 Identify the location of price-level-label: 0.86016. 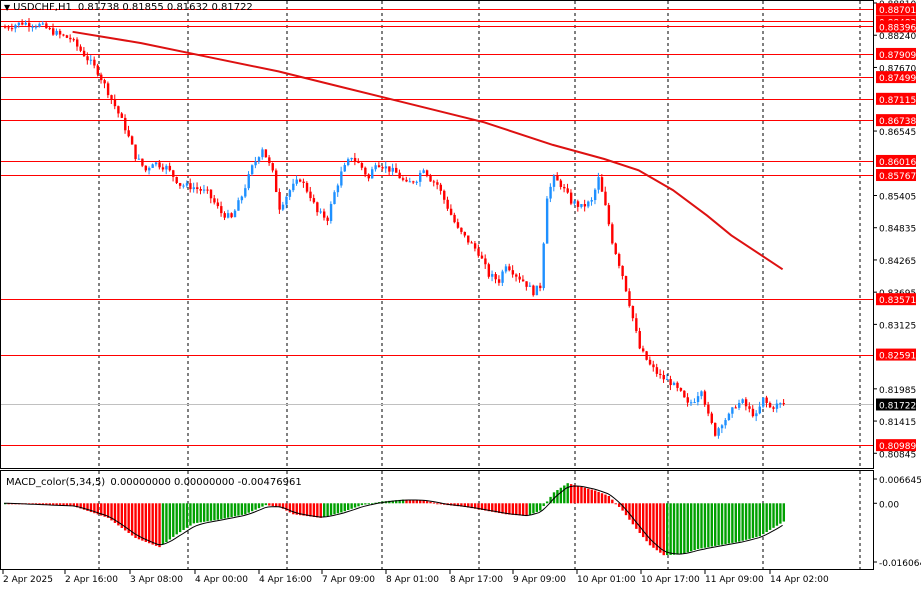
(897, 163).